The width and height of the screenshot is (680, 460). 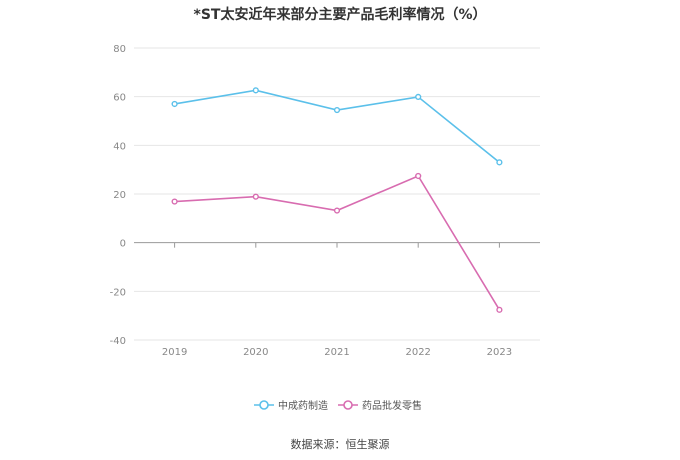 What do you see at coordinates (174, 352) in the screenshot?
I see `x-tick-label: 2019` at bounding box center [174, 352].